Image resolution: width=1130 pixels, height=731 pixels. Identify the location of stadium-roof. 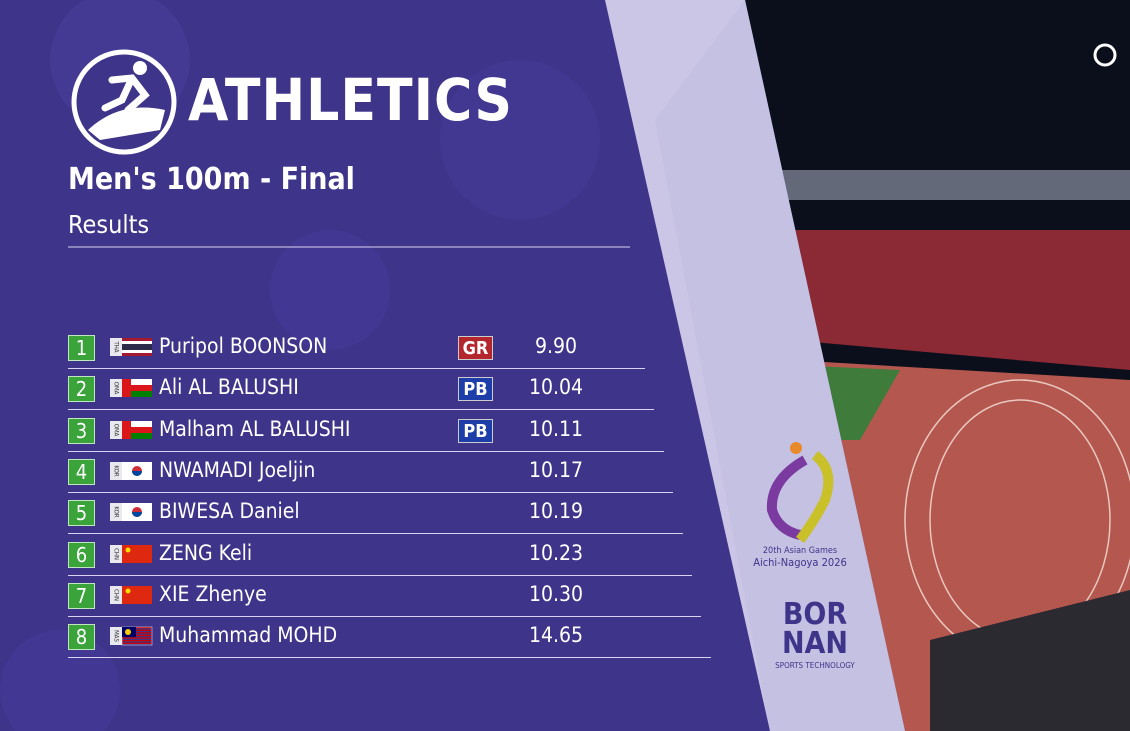
(955, 185).